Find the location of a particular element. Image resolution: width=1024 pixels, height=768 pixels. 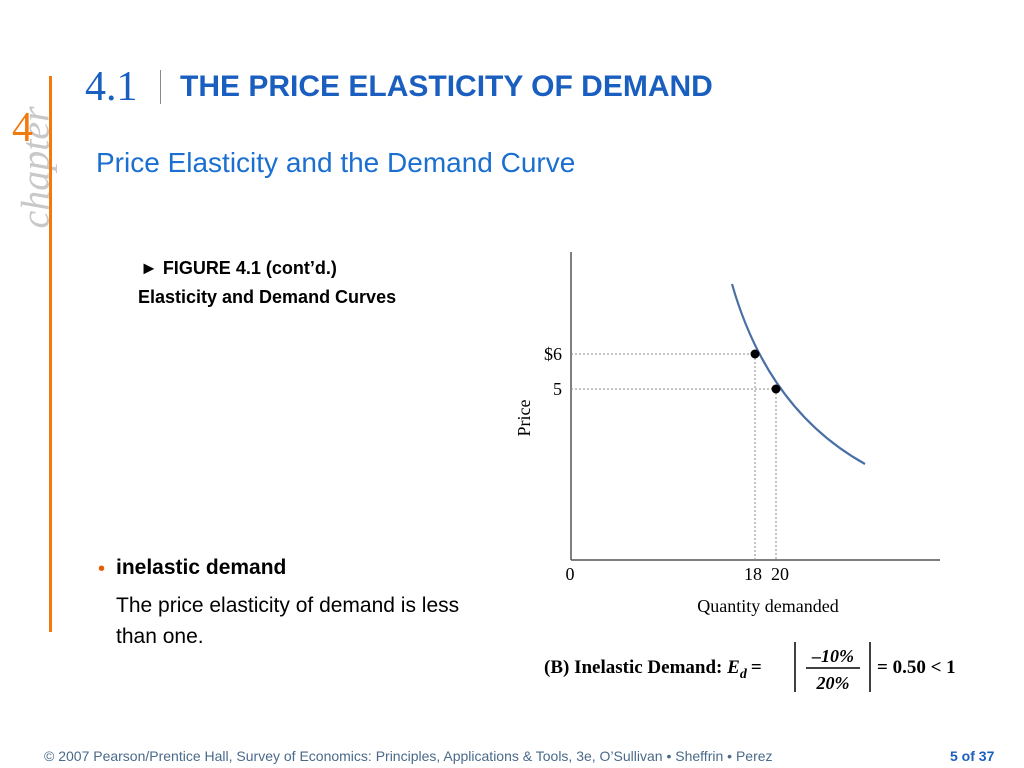

x-axis-label: Quantity demanded is located at coordinates (767, 606).